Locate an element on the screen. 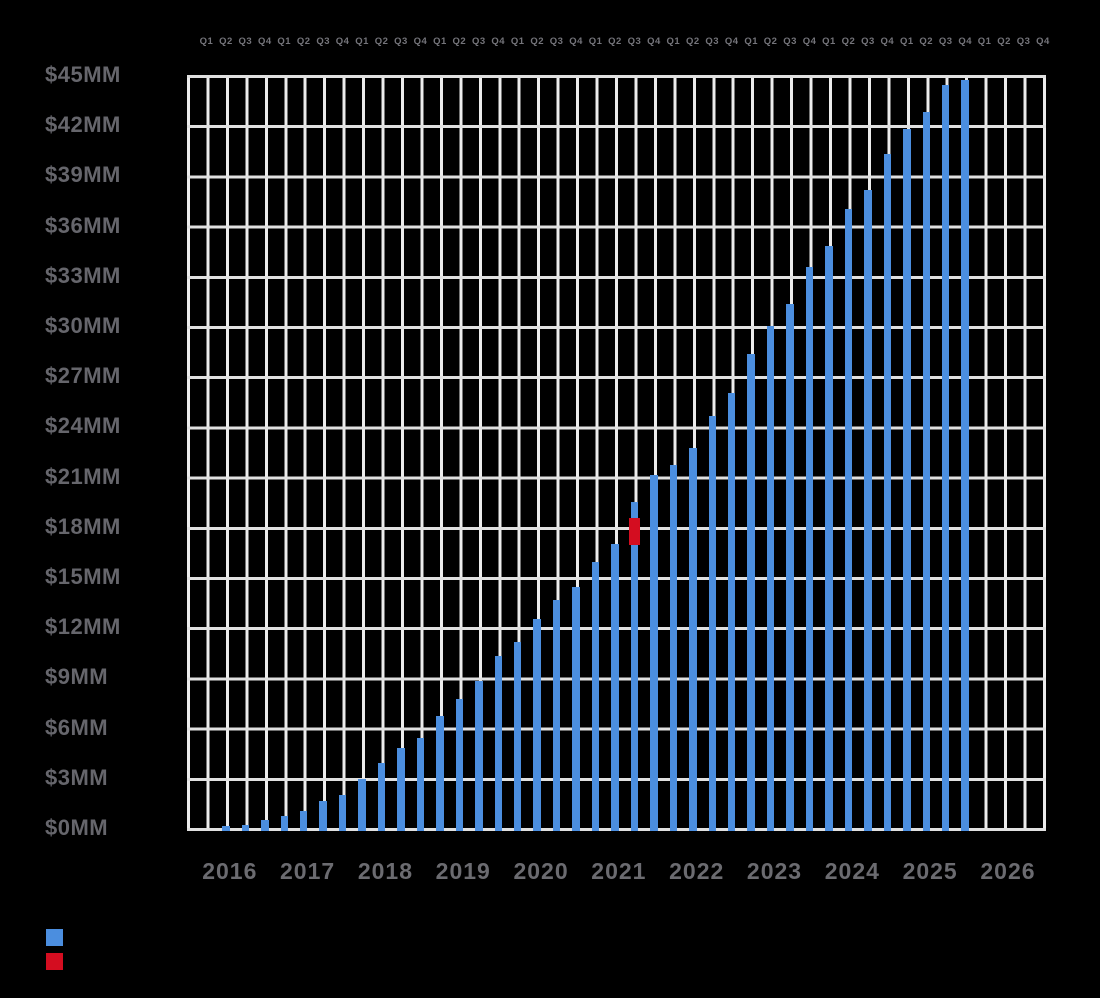  bar-2019-Q4 is located at coordinates (498, 743).